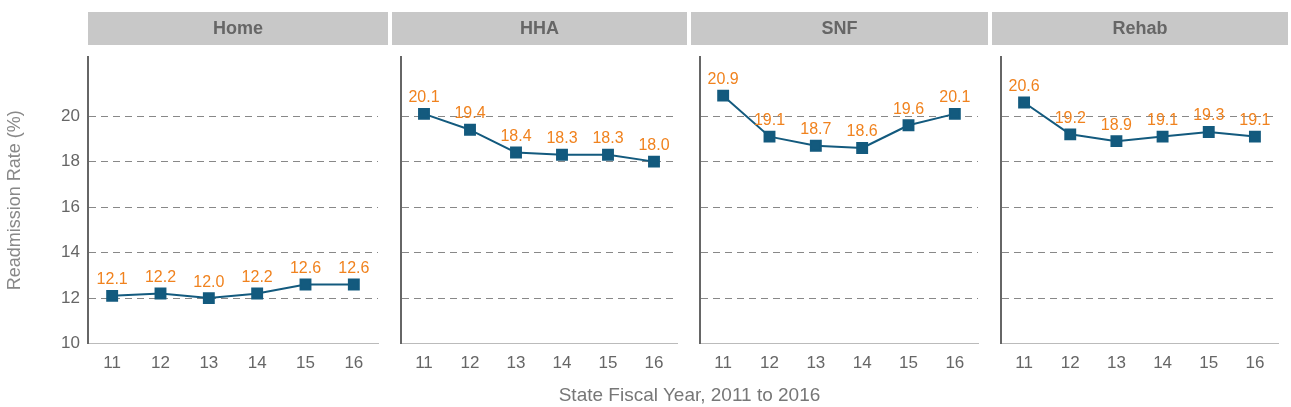 The image size is (1291, 407). I want to click on data-label: 19.6, so click(908, 108).